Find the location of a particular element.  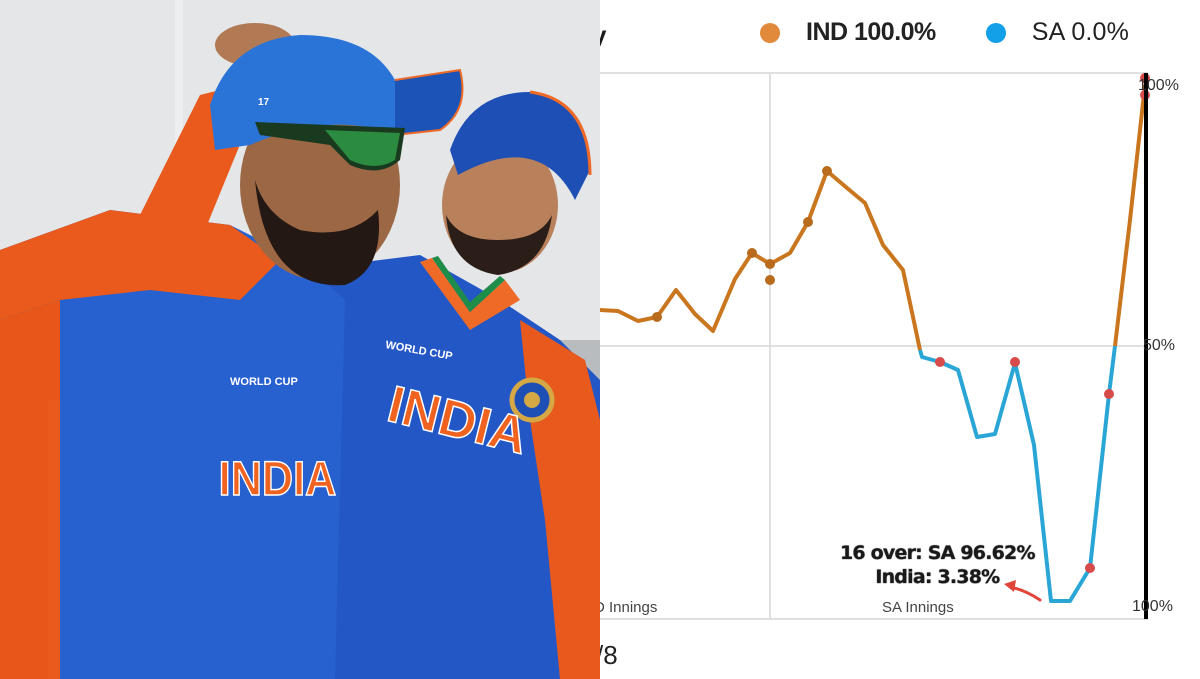

ind-innings-label: D Innings is located at coordinates (629, 607).